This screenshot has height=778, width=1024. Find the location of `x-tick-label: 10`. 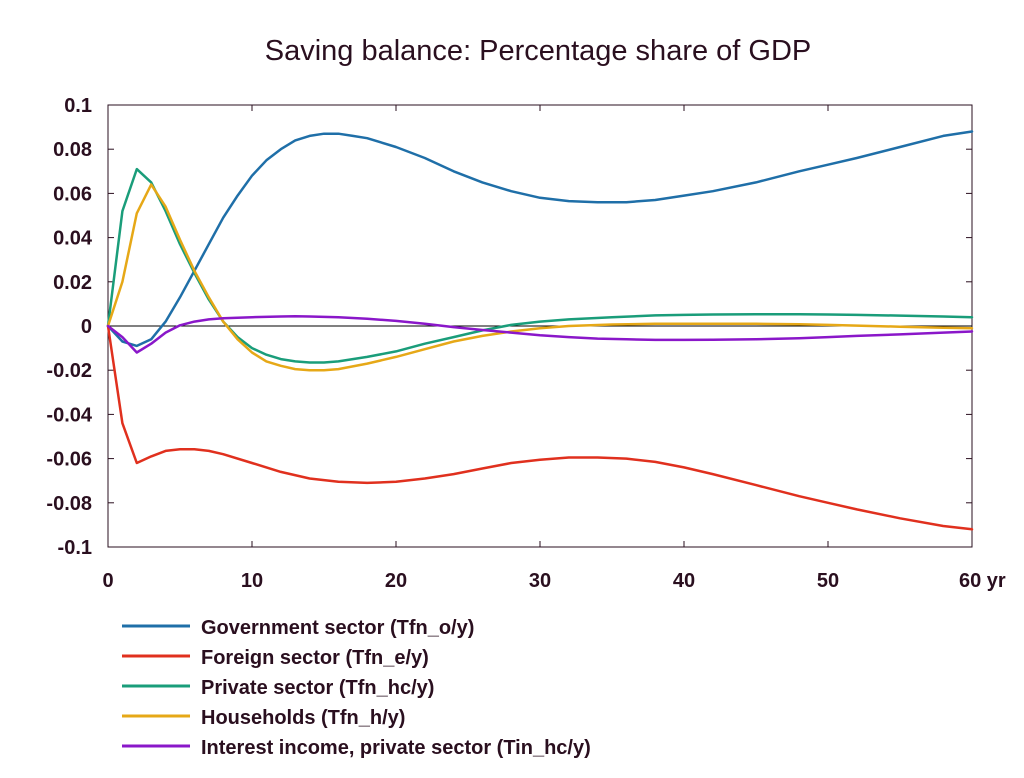

x-tick-label: 10 is located at coordinates (252, 581).